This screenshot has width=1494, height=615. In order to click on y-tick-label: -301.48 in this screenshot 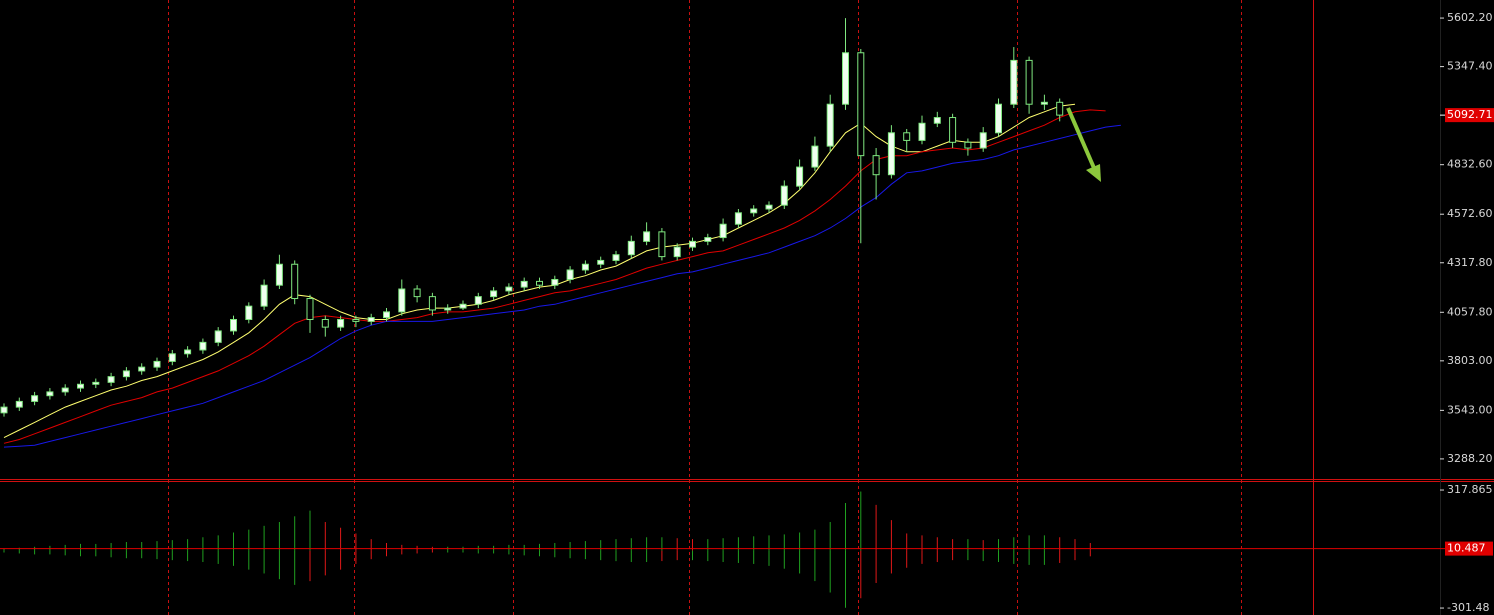, I will do `click(1468, 607)`.